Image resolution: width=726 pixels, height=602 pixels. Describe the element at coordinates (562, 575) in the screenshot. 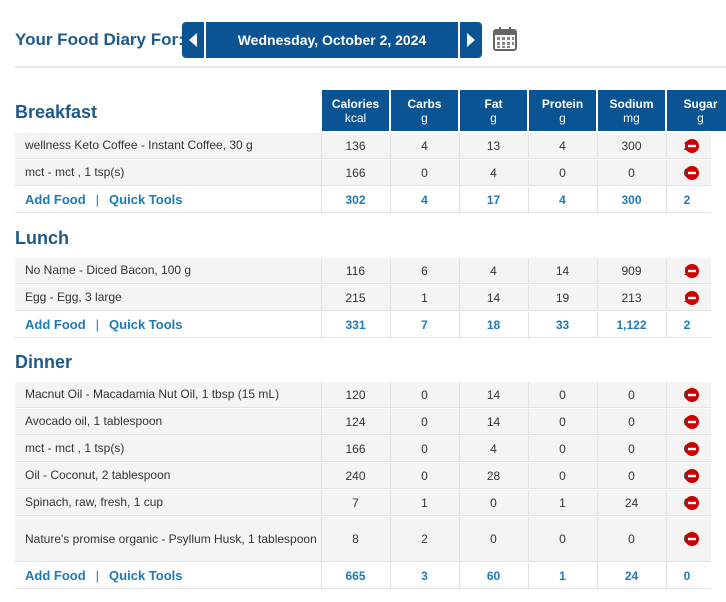

I see `nutrient-value: 1` at that location.